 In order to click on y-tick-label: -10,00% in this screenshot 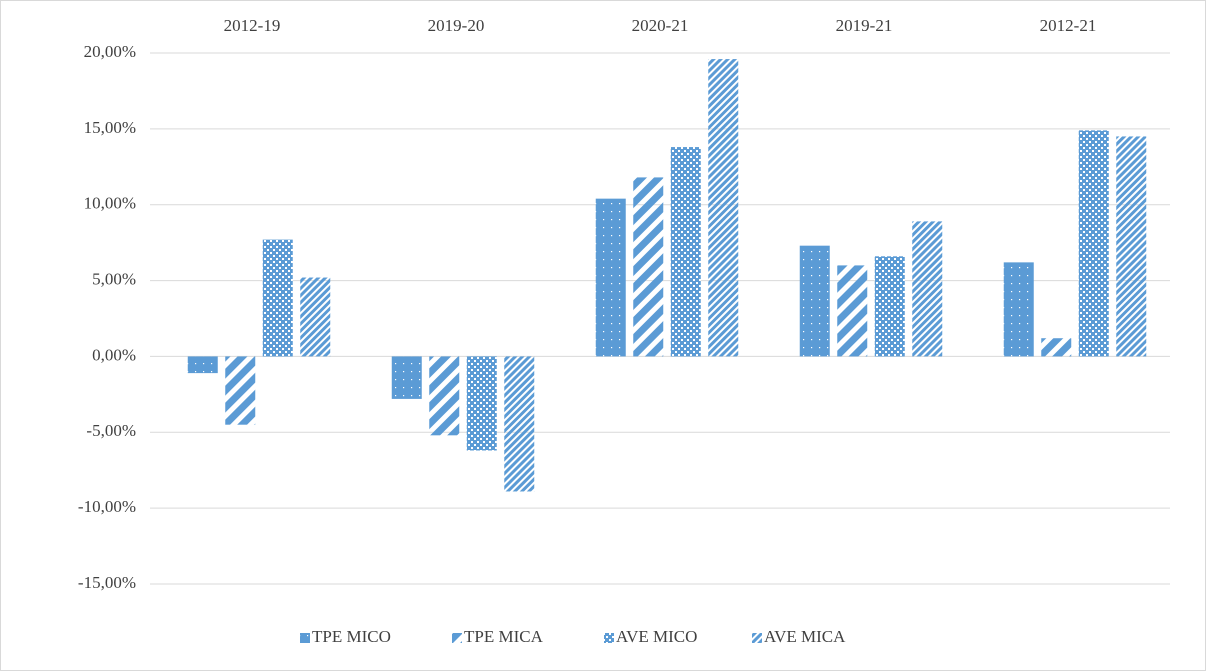, I will do `click(107, 506)`.